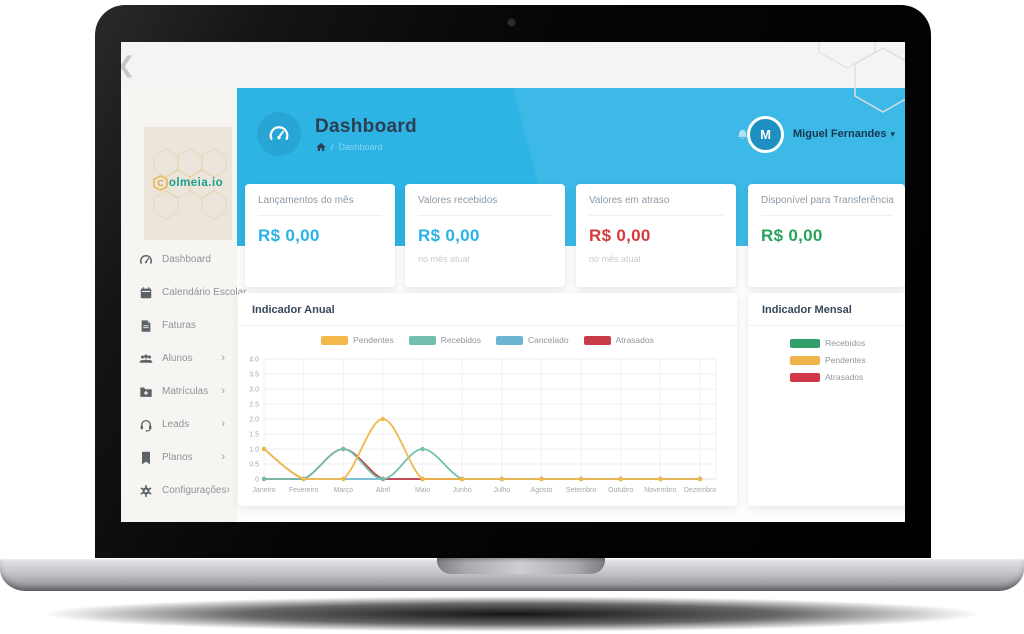 The height and width of the screenshot is (634, 1024). I want to click on svg-text: 4.0, so click(254, 360).